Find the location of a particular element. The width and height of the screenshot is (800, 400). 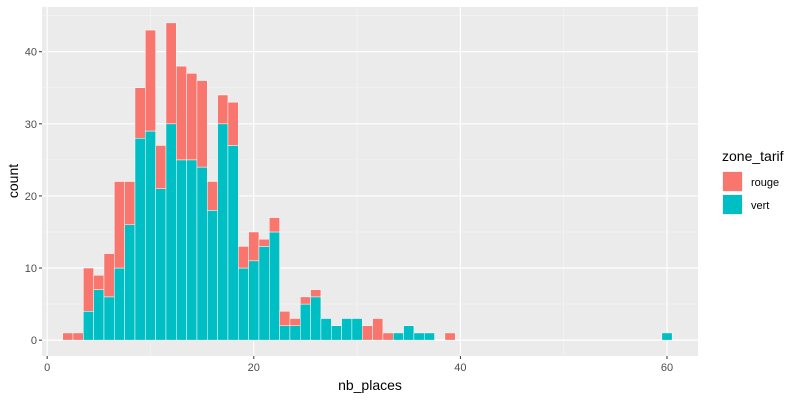

y-axis-ticks: 0 10 20 30 40 is located at coordinates (33, 197).